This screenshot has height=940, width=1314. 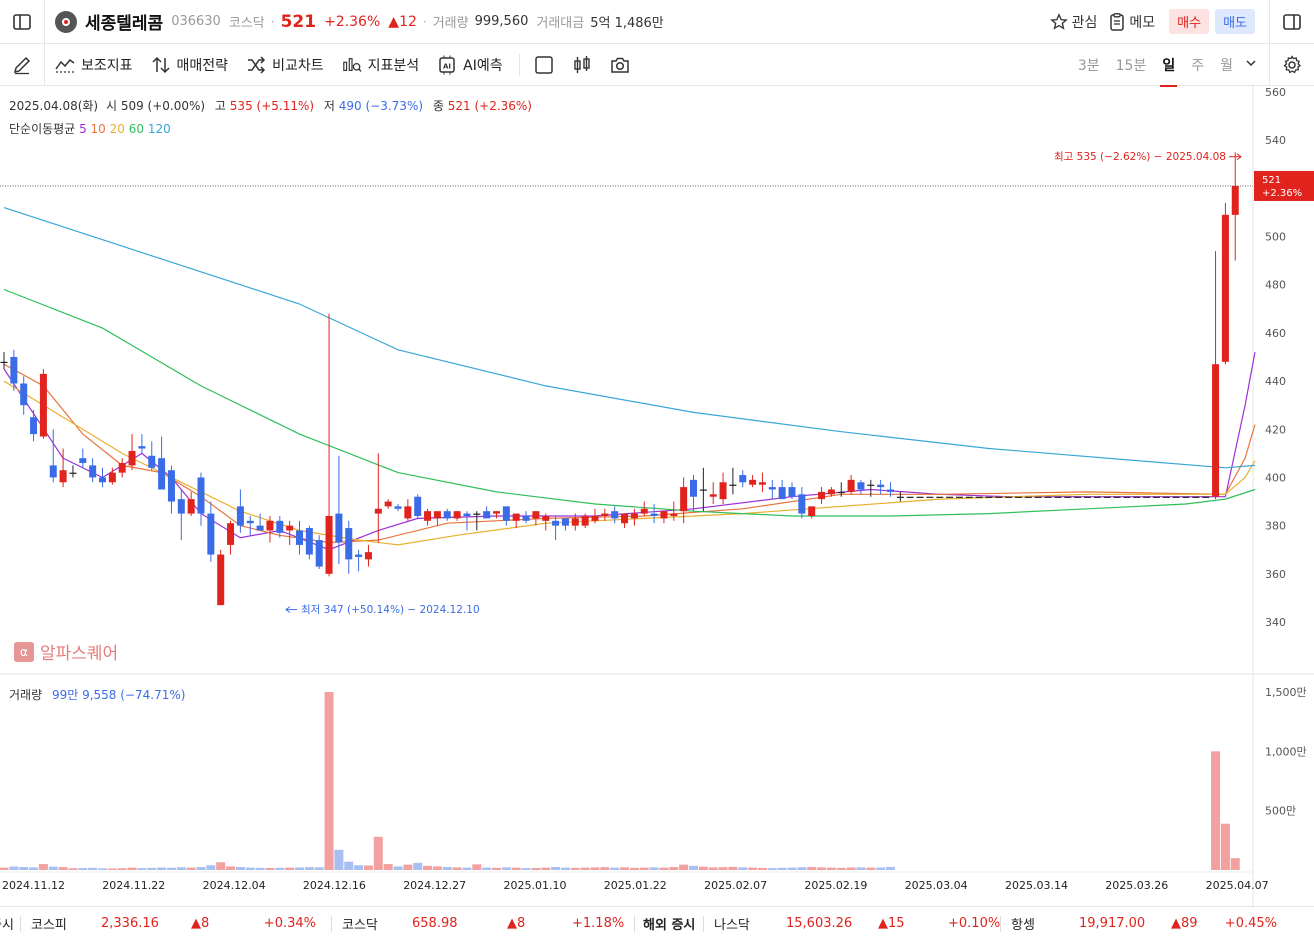 What do you see at coordinates (535, 885) in the screenshot?
I see `date-tick-label: 2025.01.10` at bounding box center [535, 885].